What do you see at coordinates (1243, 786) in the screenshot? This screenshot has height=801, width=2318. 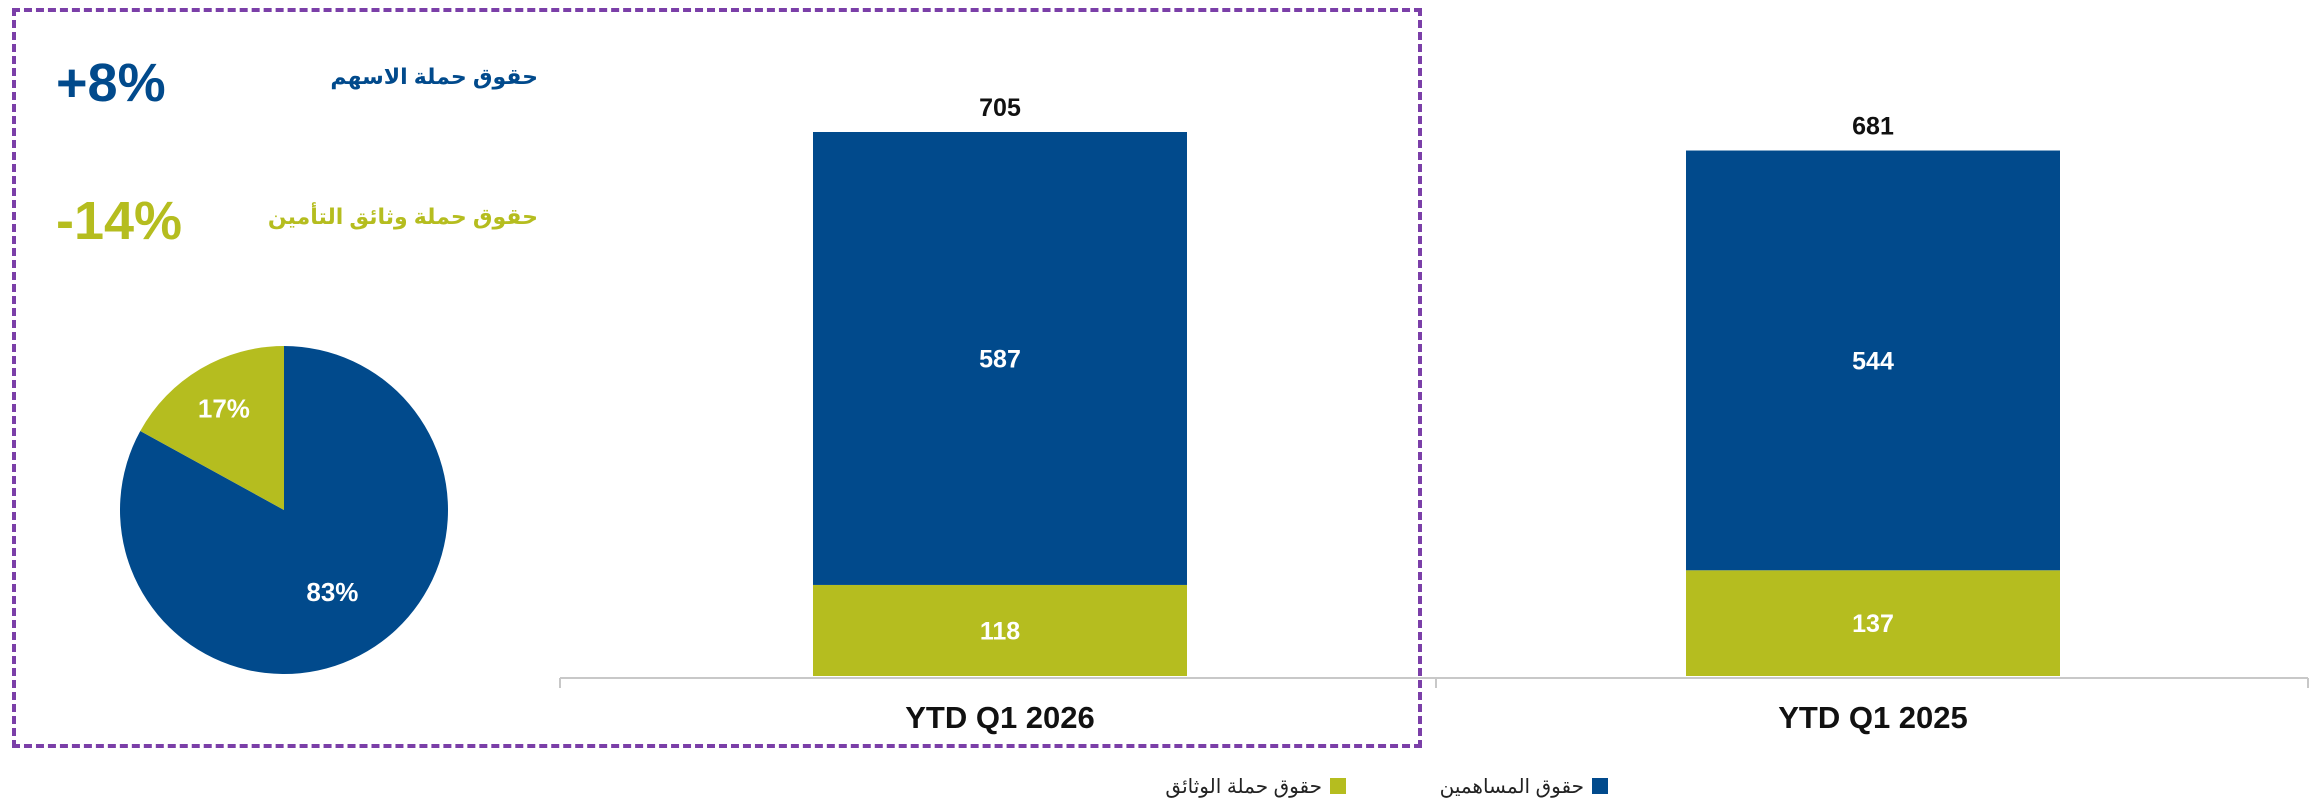 I see `legend-label-policyholders: حقوق حملة الوثائق` at bounding box center [1243, 786].